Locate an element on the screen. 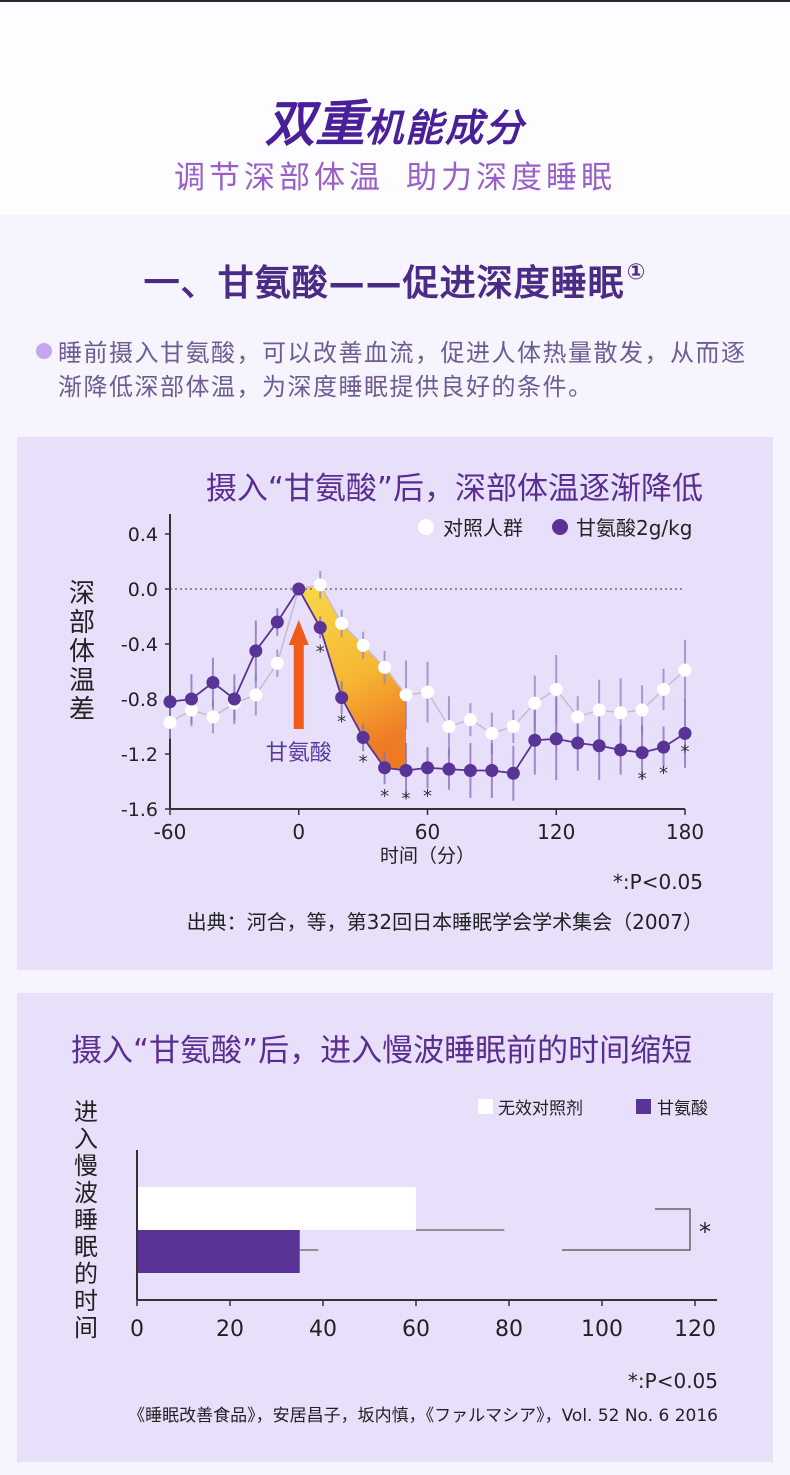  x-tick-label: 80 is located at coordinates (509, 1329).